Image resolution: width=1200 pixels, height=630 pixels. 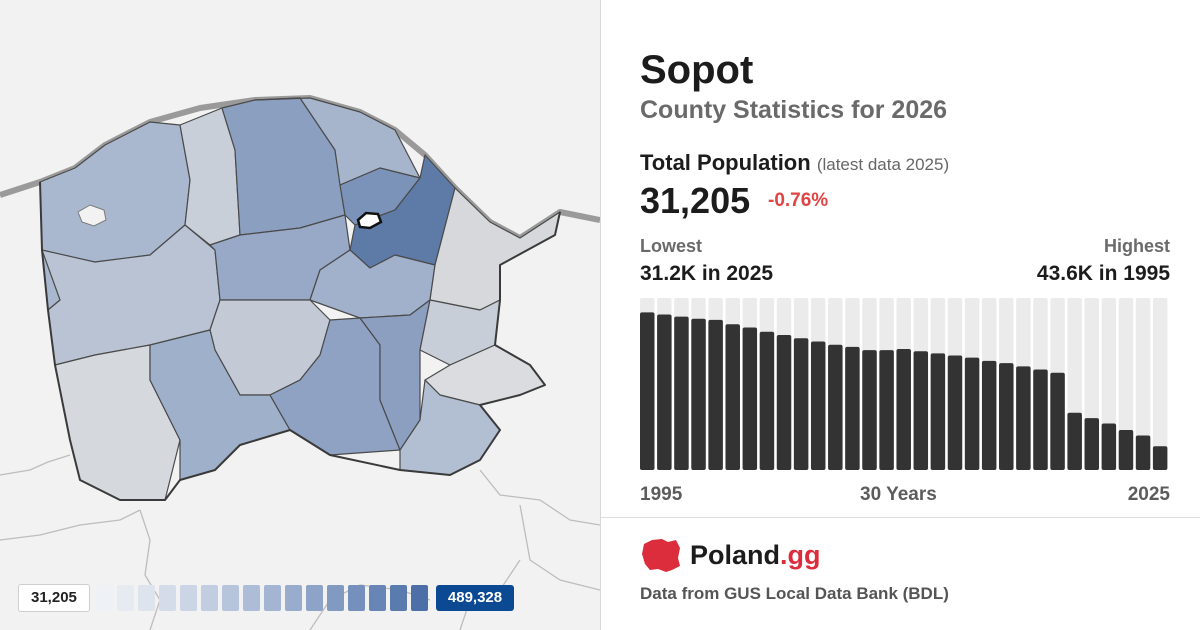 I want to click on metric-label: Total Population (latest data 2025), so click(x=794, y=163).